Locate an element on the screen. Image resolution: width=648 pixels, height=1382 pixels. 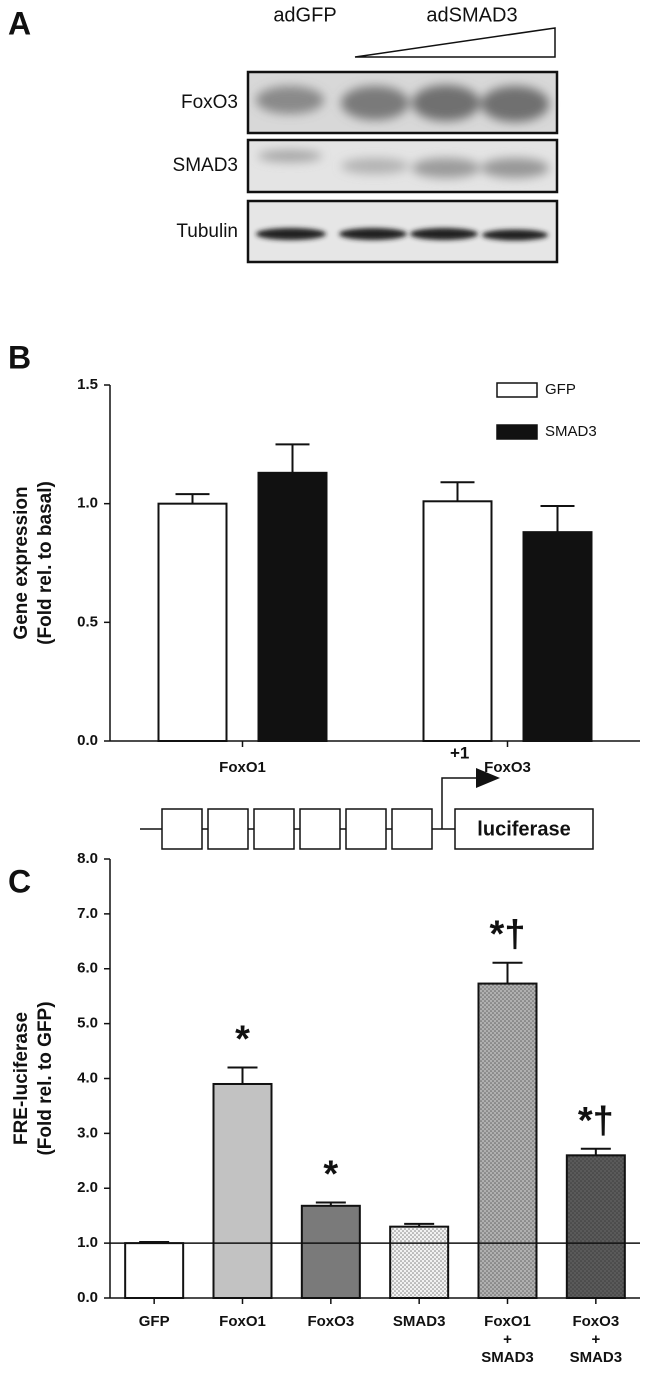
y-tick-label: 0.5 is located at coordinates (87, 621).